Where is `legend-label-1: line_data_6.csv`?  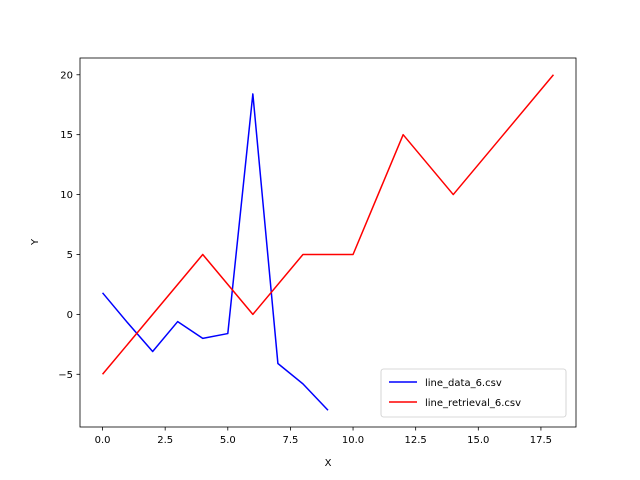 legend-label-1: line_data_6.csv is located at coordinates (463, 383).